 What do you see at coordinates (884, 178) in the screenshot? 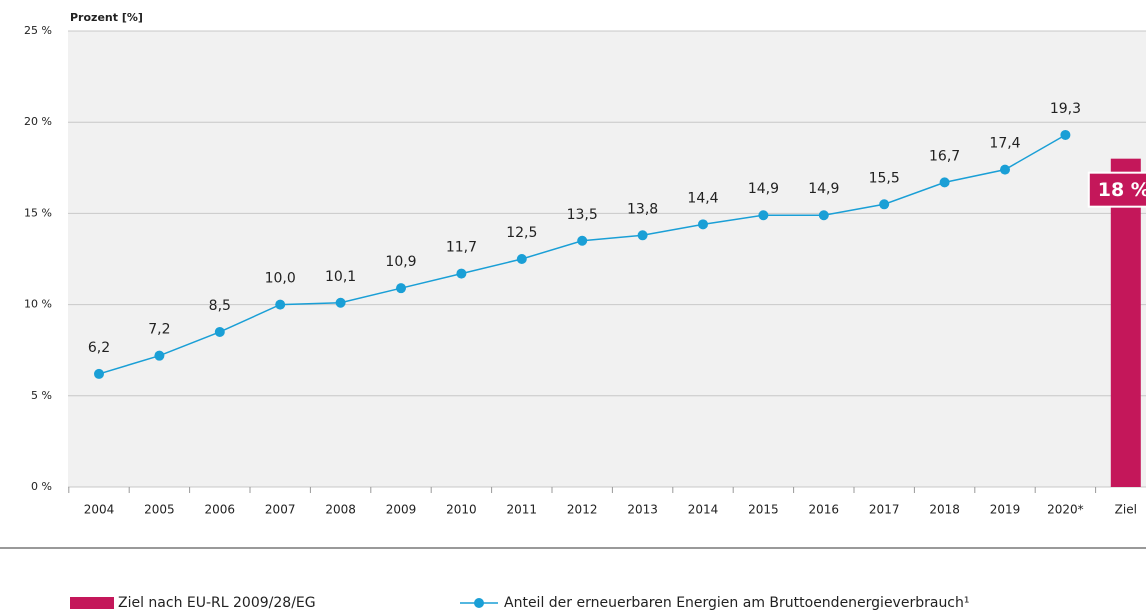
I see `value-label: 15,5` at bounding box center [884, 178].